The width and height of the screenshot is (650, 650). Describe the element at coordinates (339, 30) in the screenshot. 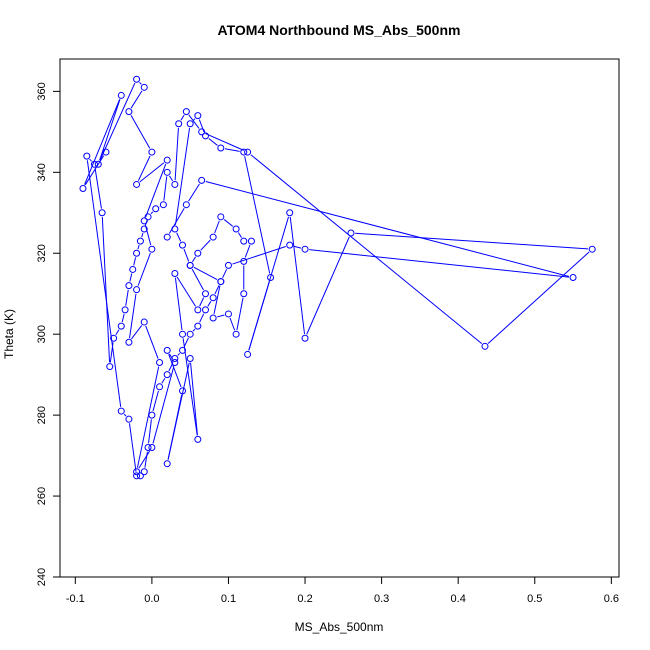

I see `chart-title: ATOM4 Northbound MS_Abs_500nm` at that location.